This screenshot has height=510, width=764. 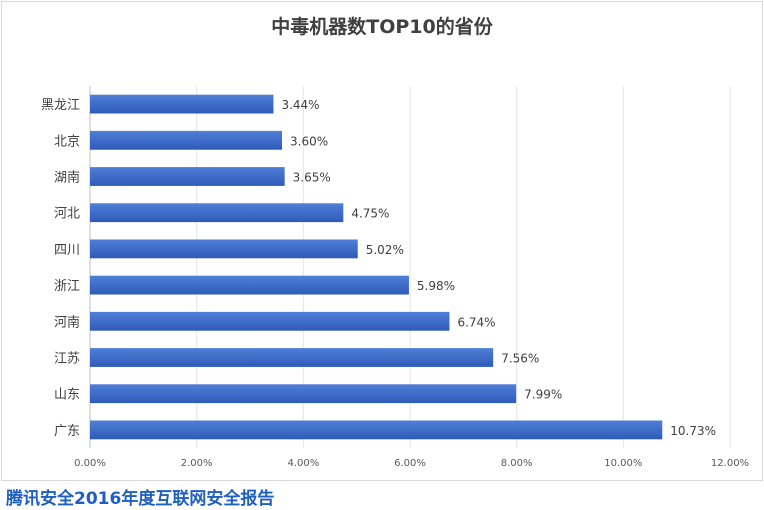 What do you see at coordinates (312, 178) in the screenshot?
I see `data-label: 3.65%` at bounding box center [312, 178].